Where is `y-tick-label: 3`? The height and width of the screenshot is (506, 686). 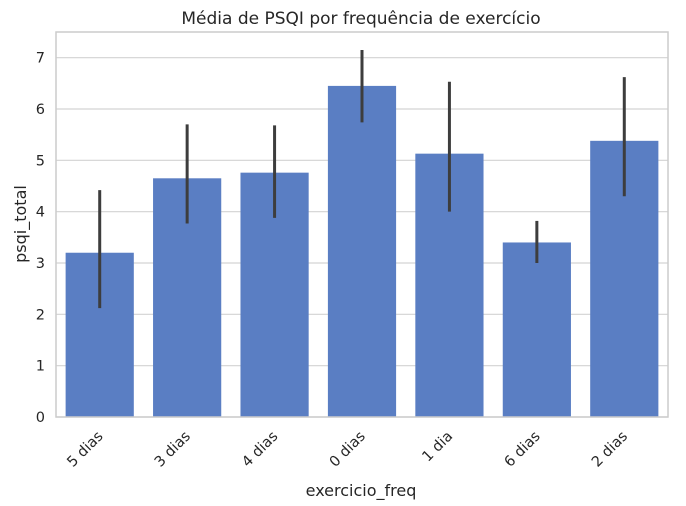
y-tick-label: 3 is located at coordinates (40, 264).